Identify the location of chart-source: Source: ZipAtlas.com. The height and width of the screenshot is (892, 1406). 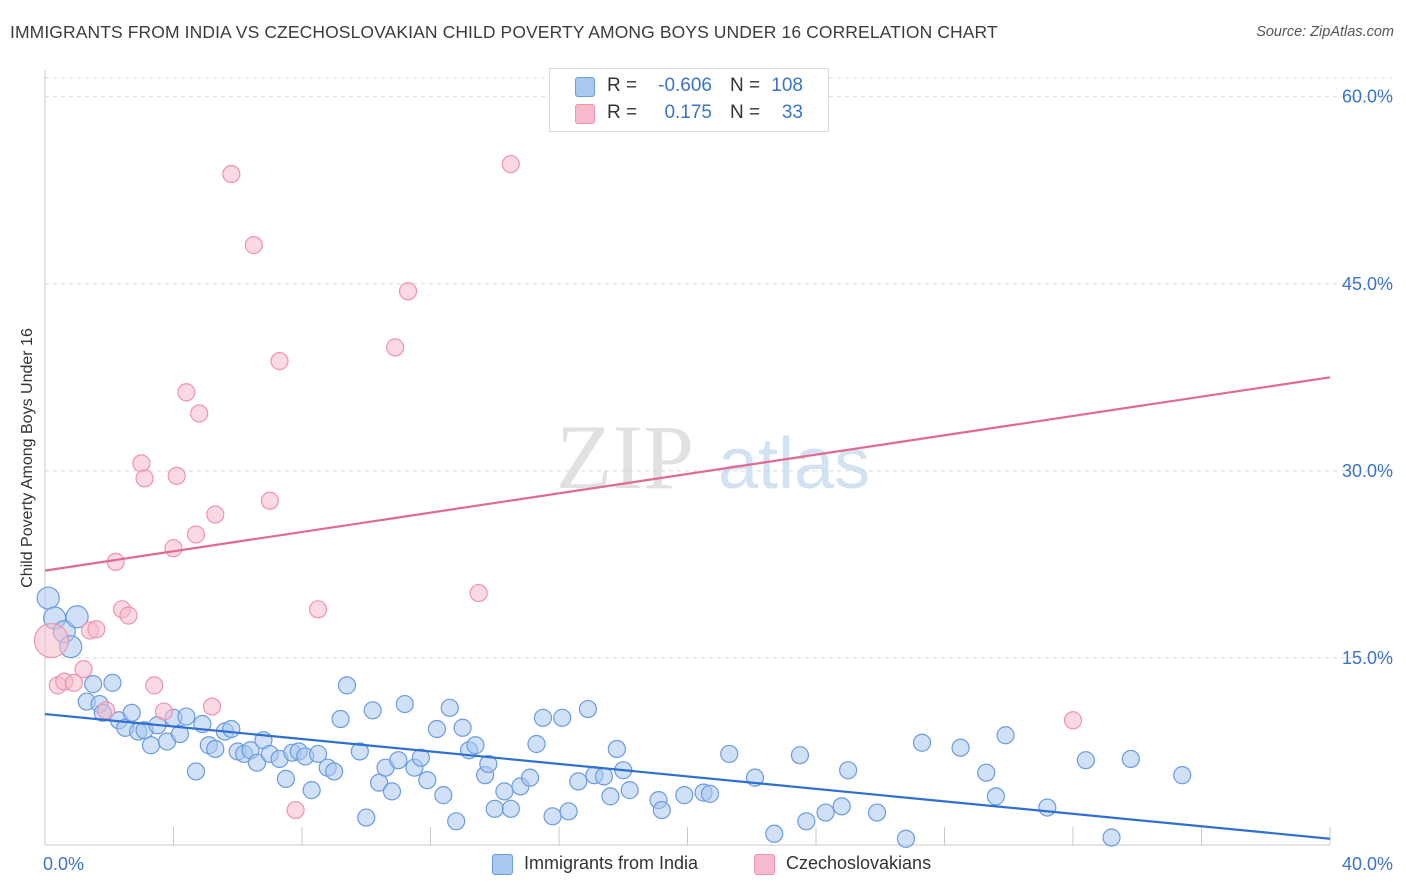
(1325, 32).